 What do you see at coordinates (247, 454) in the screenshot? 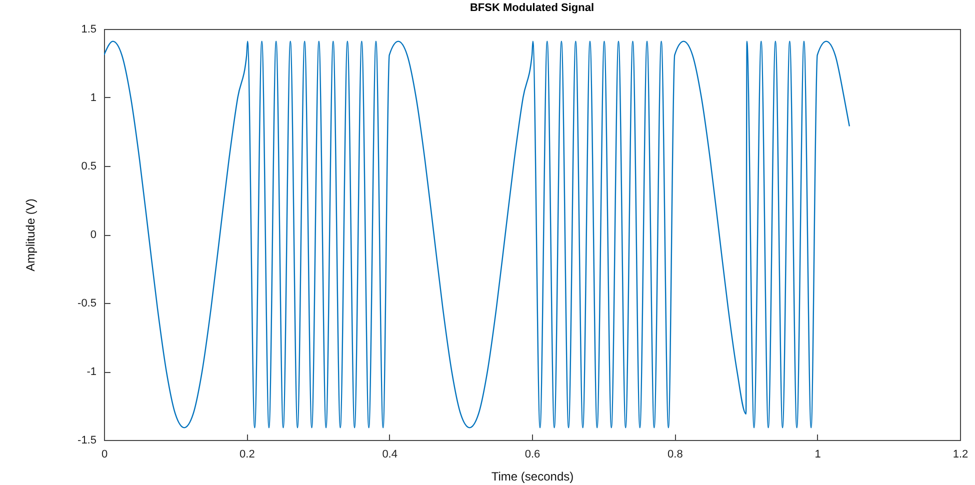
I see `x-tick-label: 0.2` at bounding box center [247, 454].